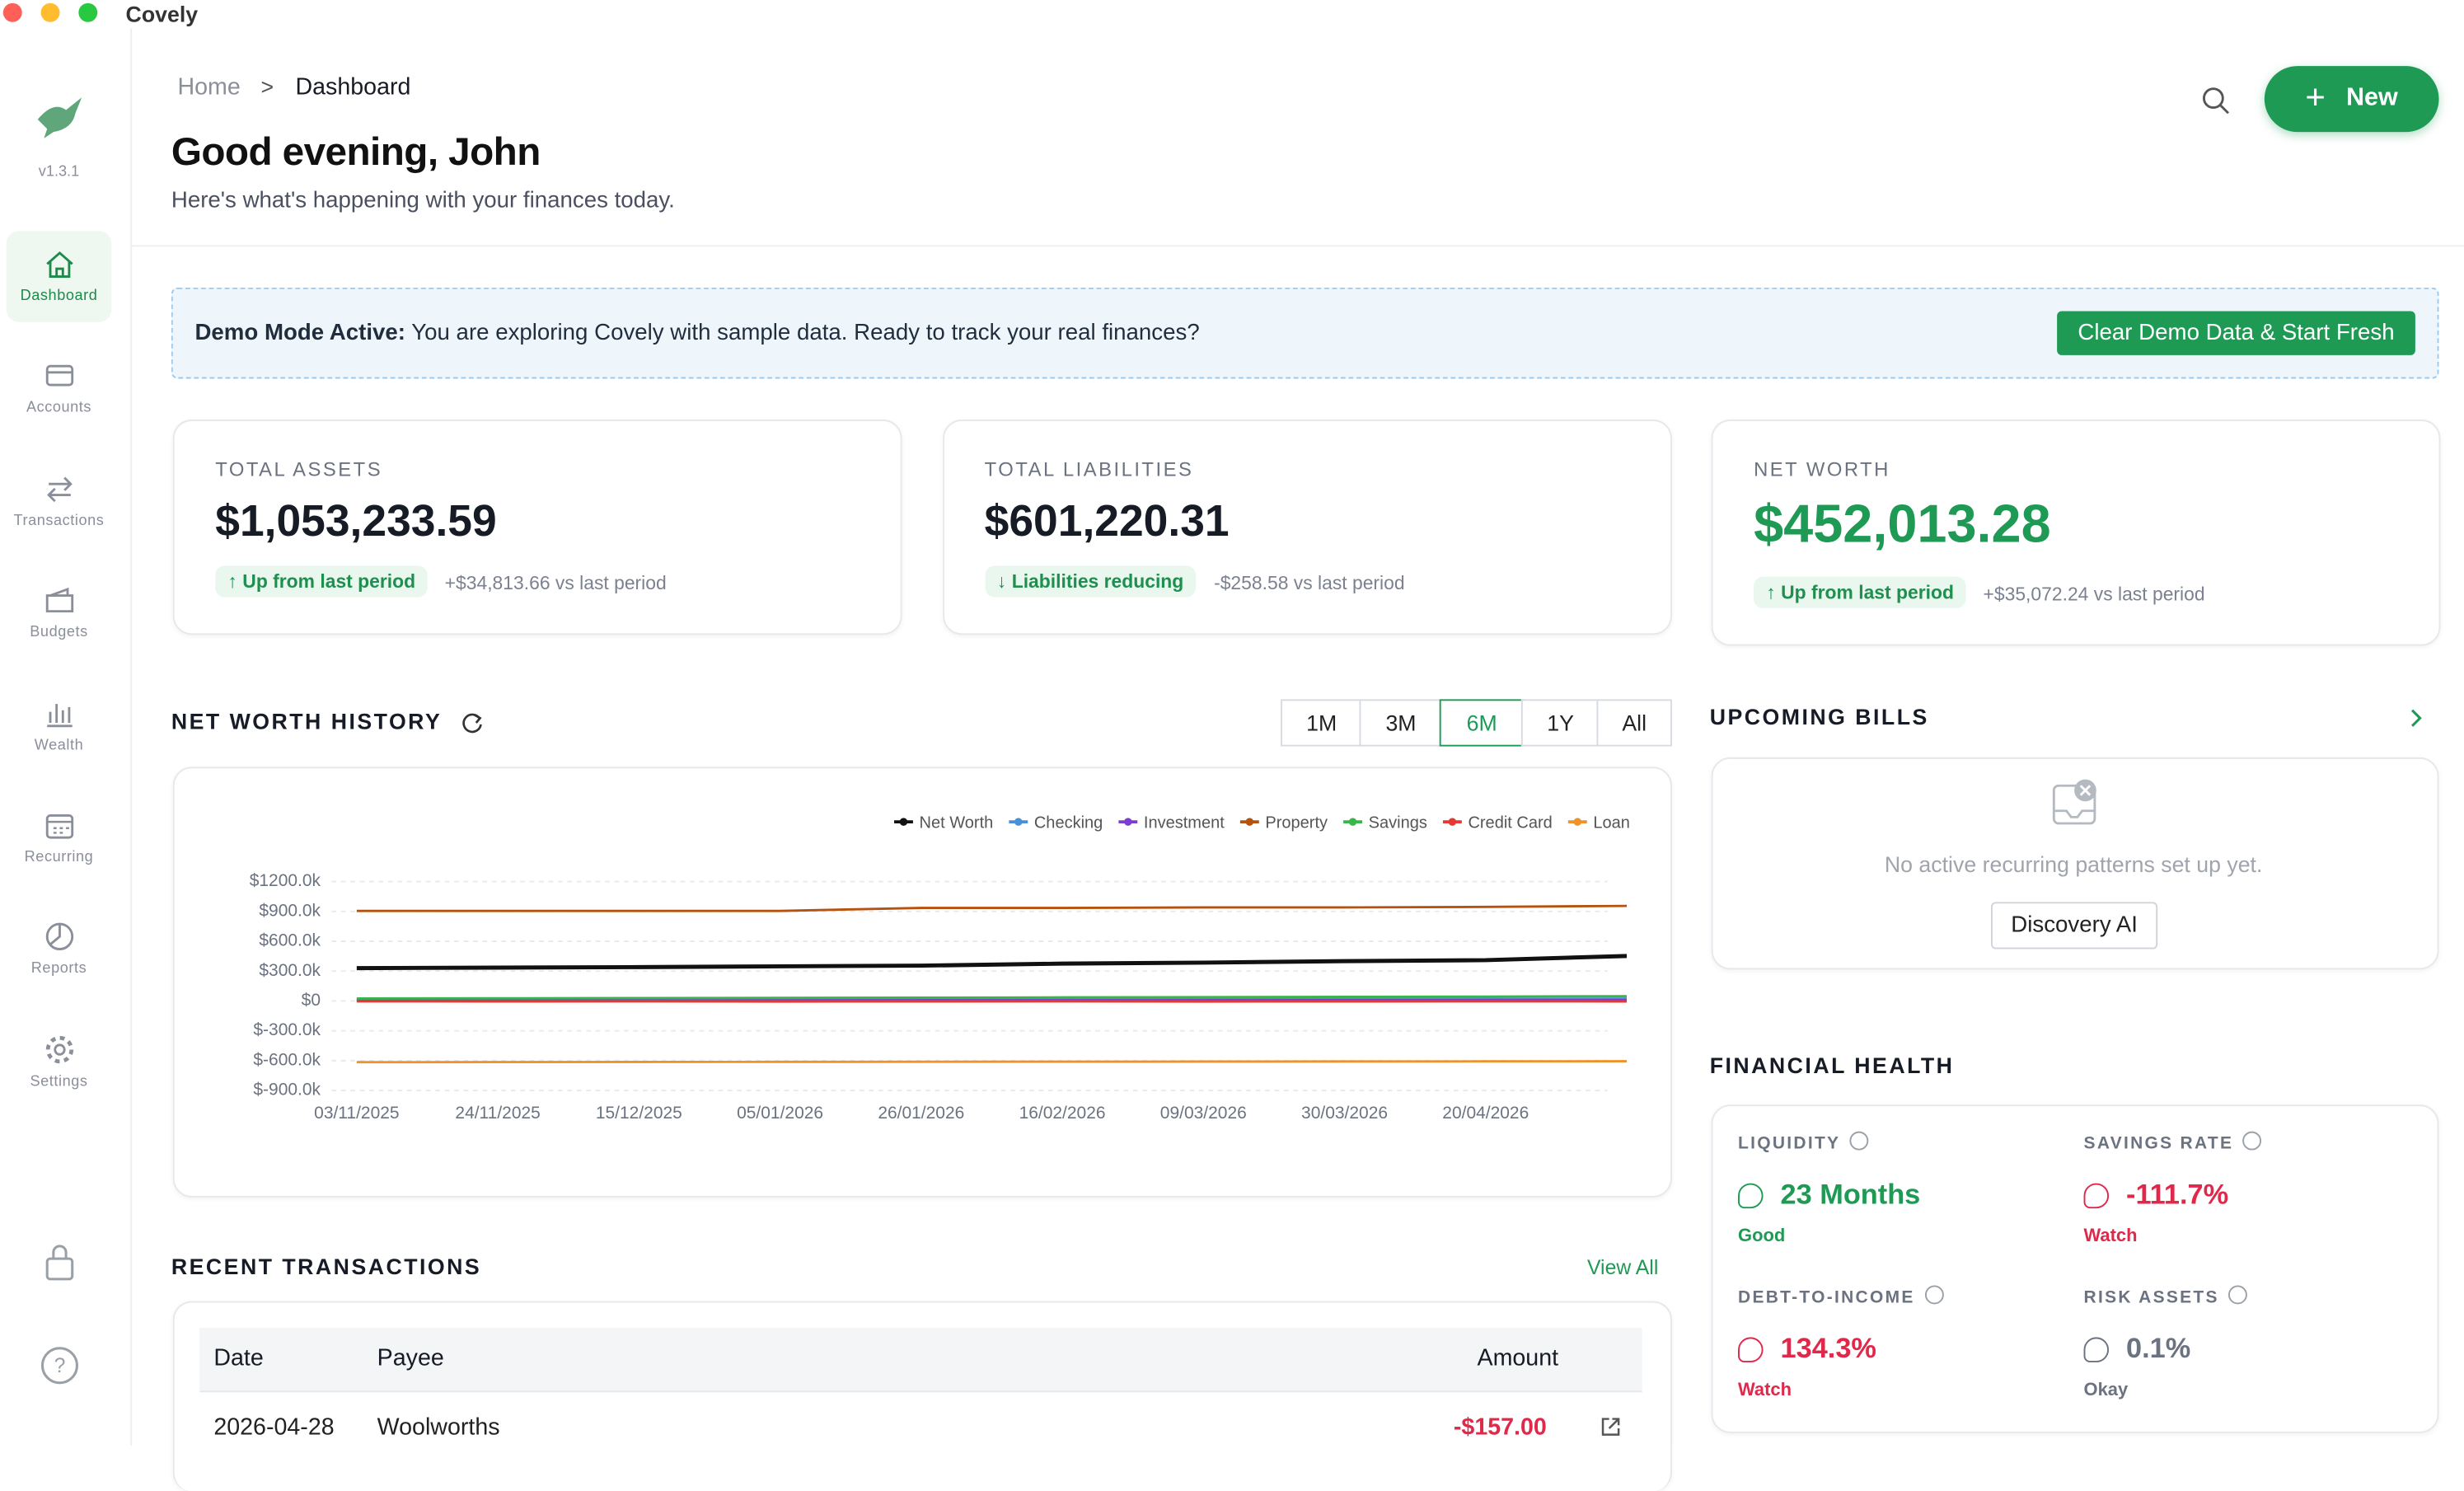 The image size is (2464, 1491). Describe the element at coordinates (2416, 718) in the screenshot. I see `bills-chevron` at that location.